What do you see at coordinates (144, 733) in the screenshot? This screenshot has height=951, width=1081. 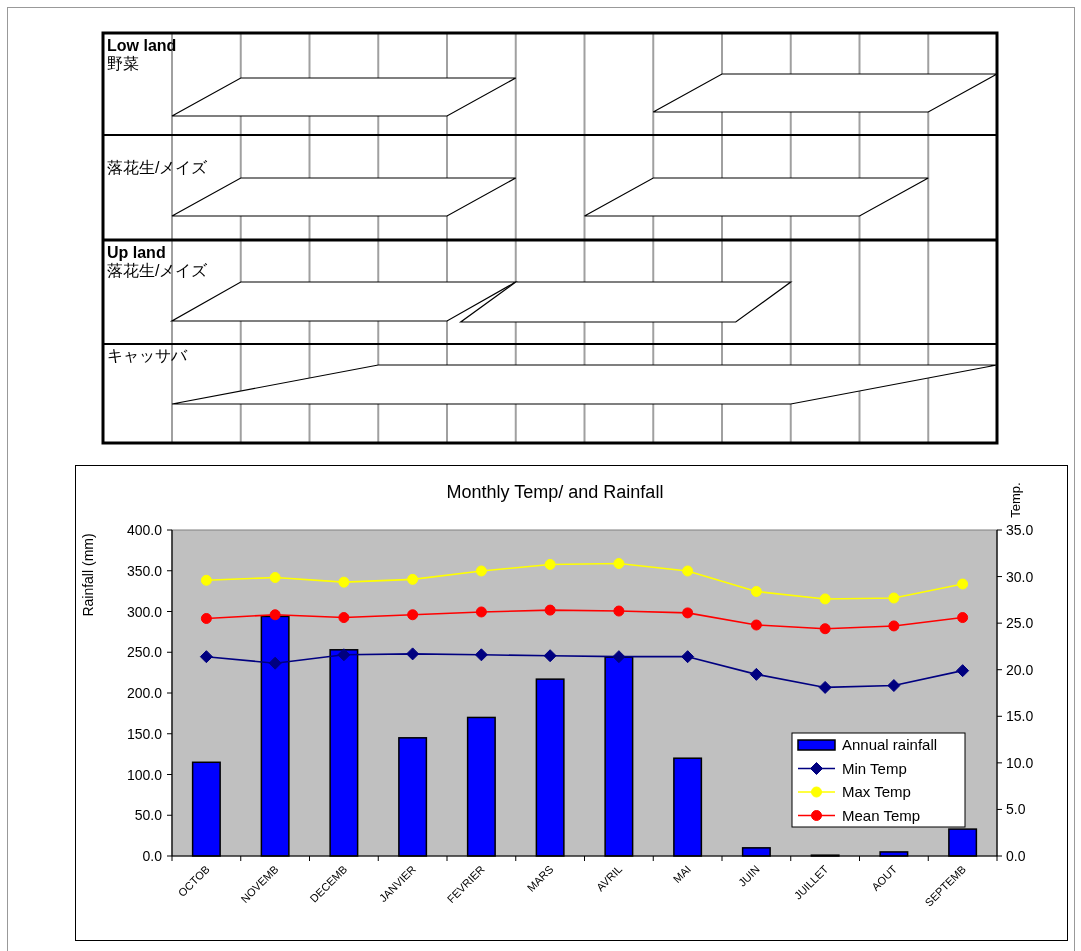 I see `y-tick-label: 150.0` at bounding box center [144, 733].